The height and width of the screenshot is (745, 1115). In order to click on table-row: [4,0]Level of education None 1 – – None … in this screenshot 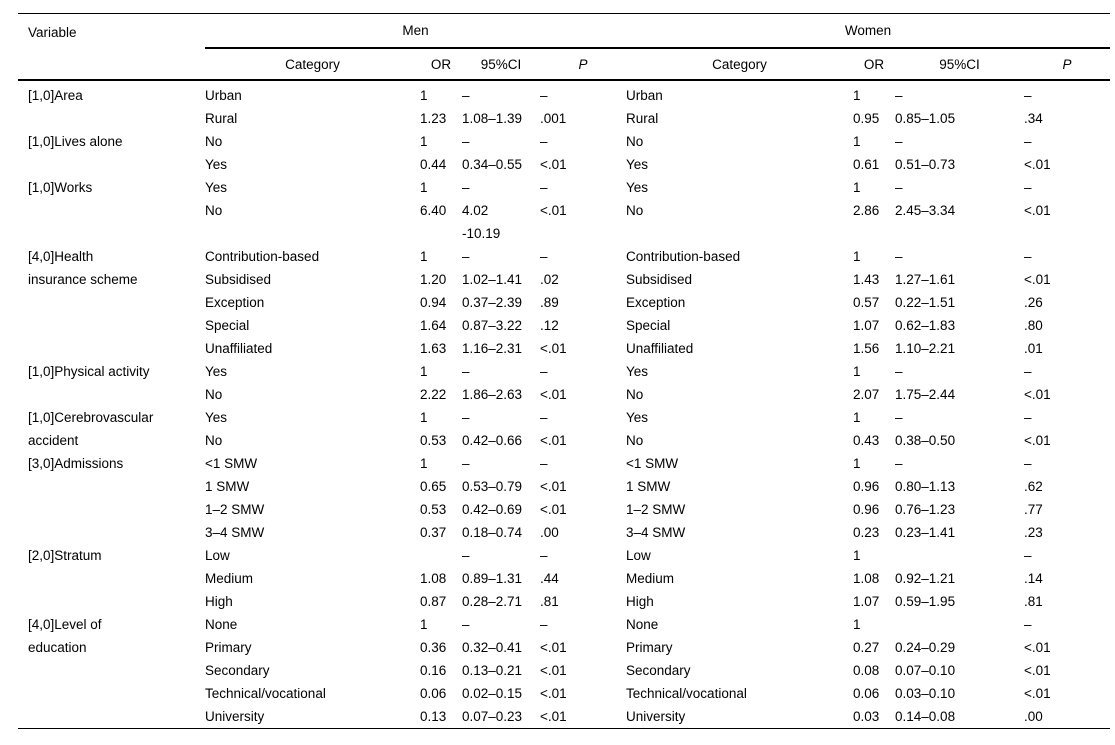, I will do `click(564, 634)`.